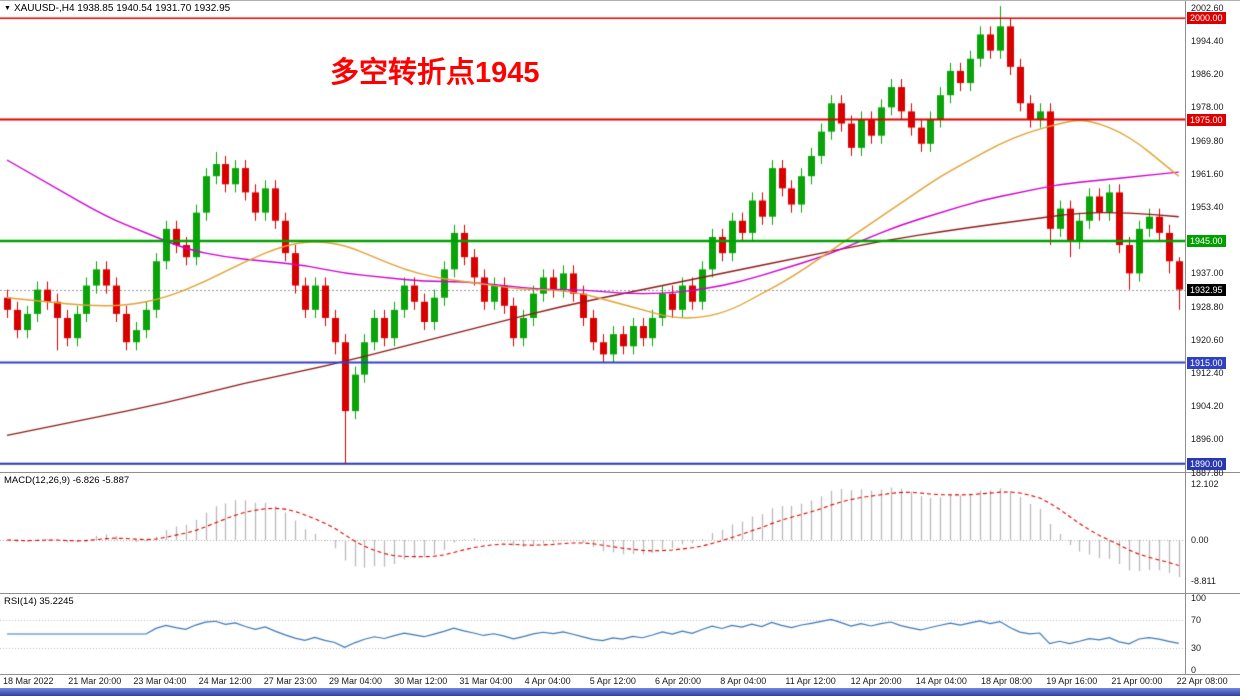 The image size is (1240, 696). I want to click on macd-label: MACD(12,26,9) -6.826 -5.887, so click(67, 480).